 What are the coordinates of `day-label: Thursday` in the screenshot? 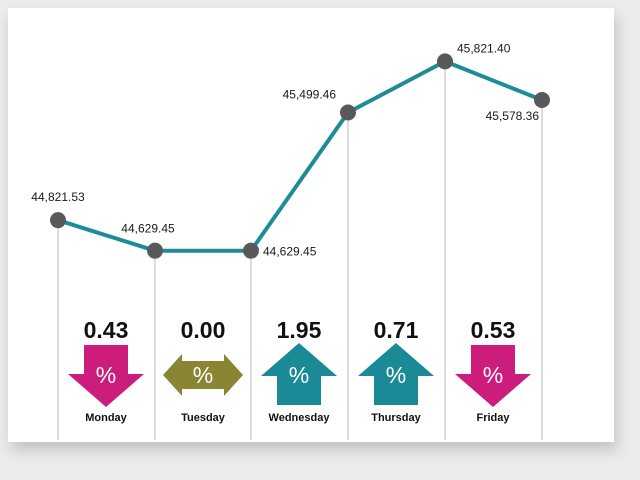 It's located at (396, 418).